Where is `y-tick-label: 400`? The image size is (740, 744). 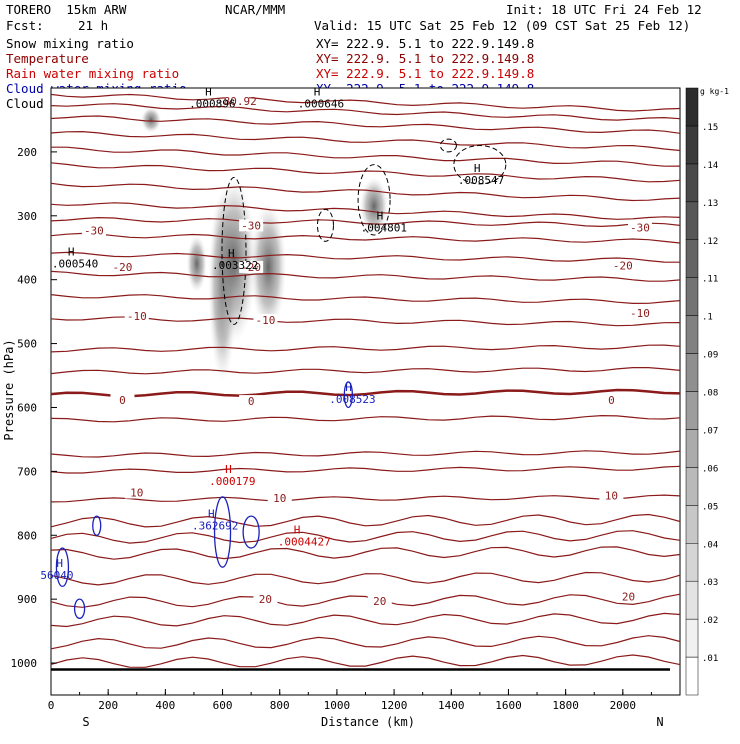 y-tick-label: 400 is located at coordinates (27, 280).